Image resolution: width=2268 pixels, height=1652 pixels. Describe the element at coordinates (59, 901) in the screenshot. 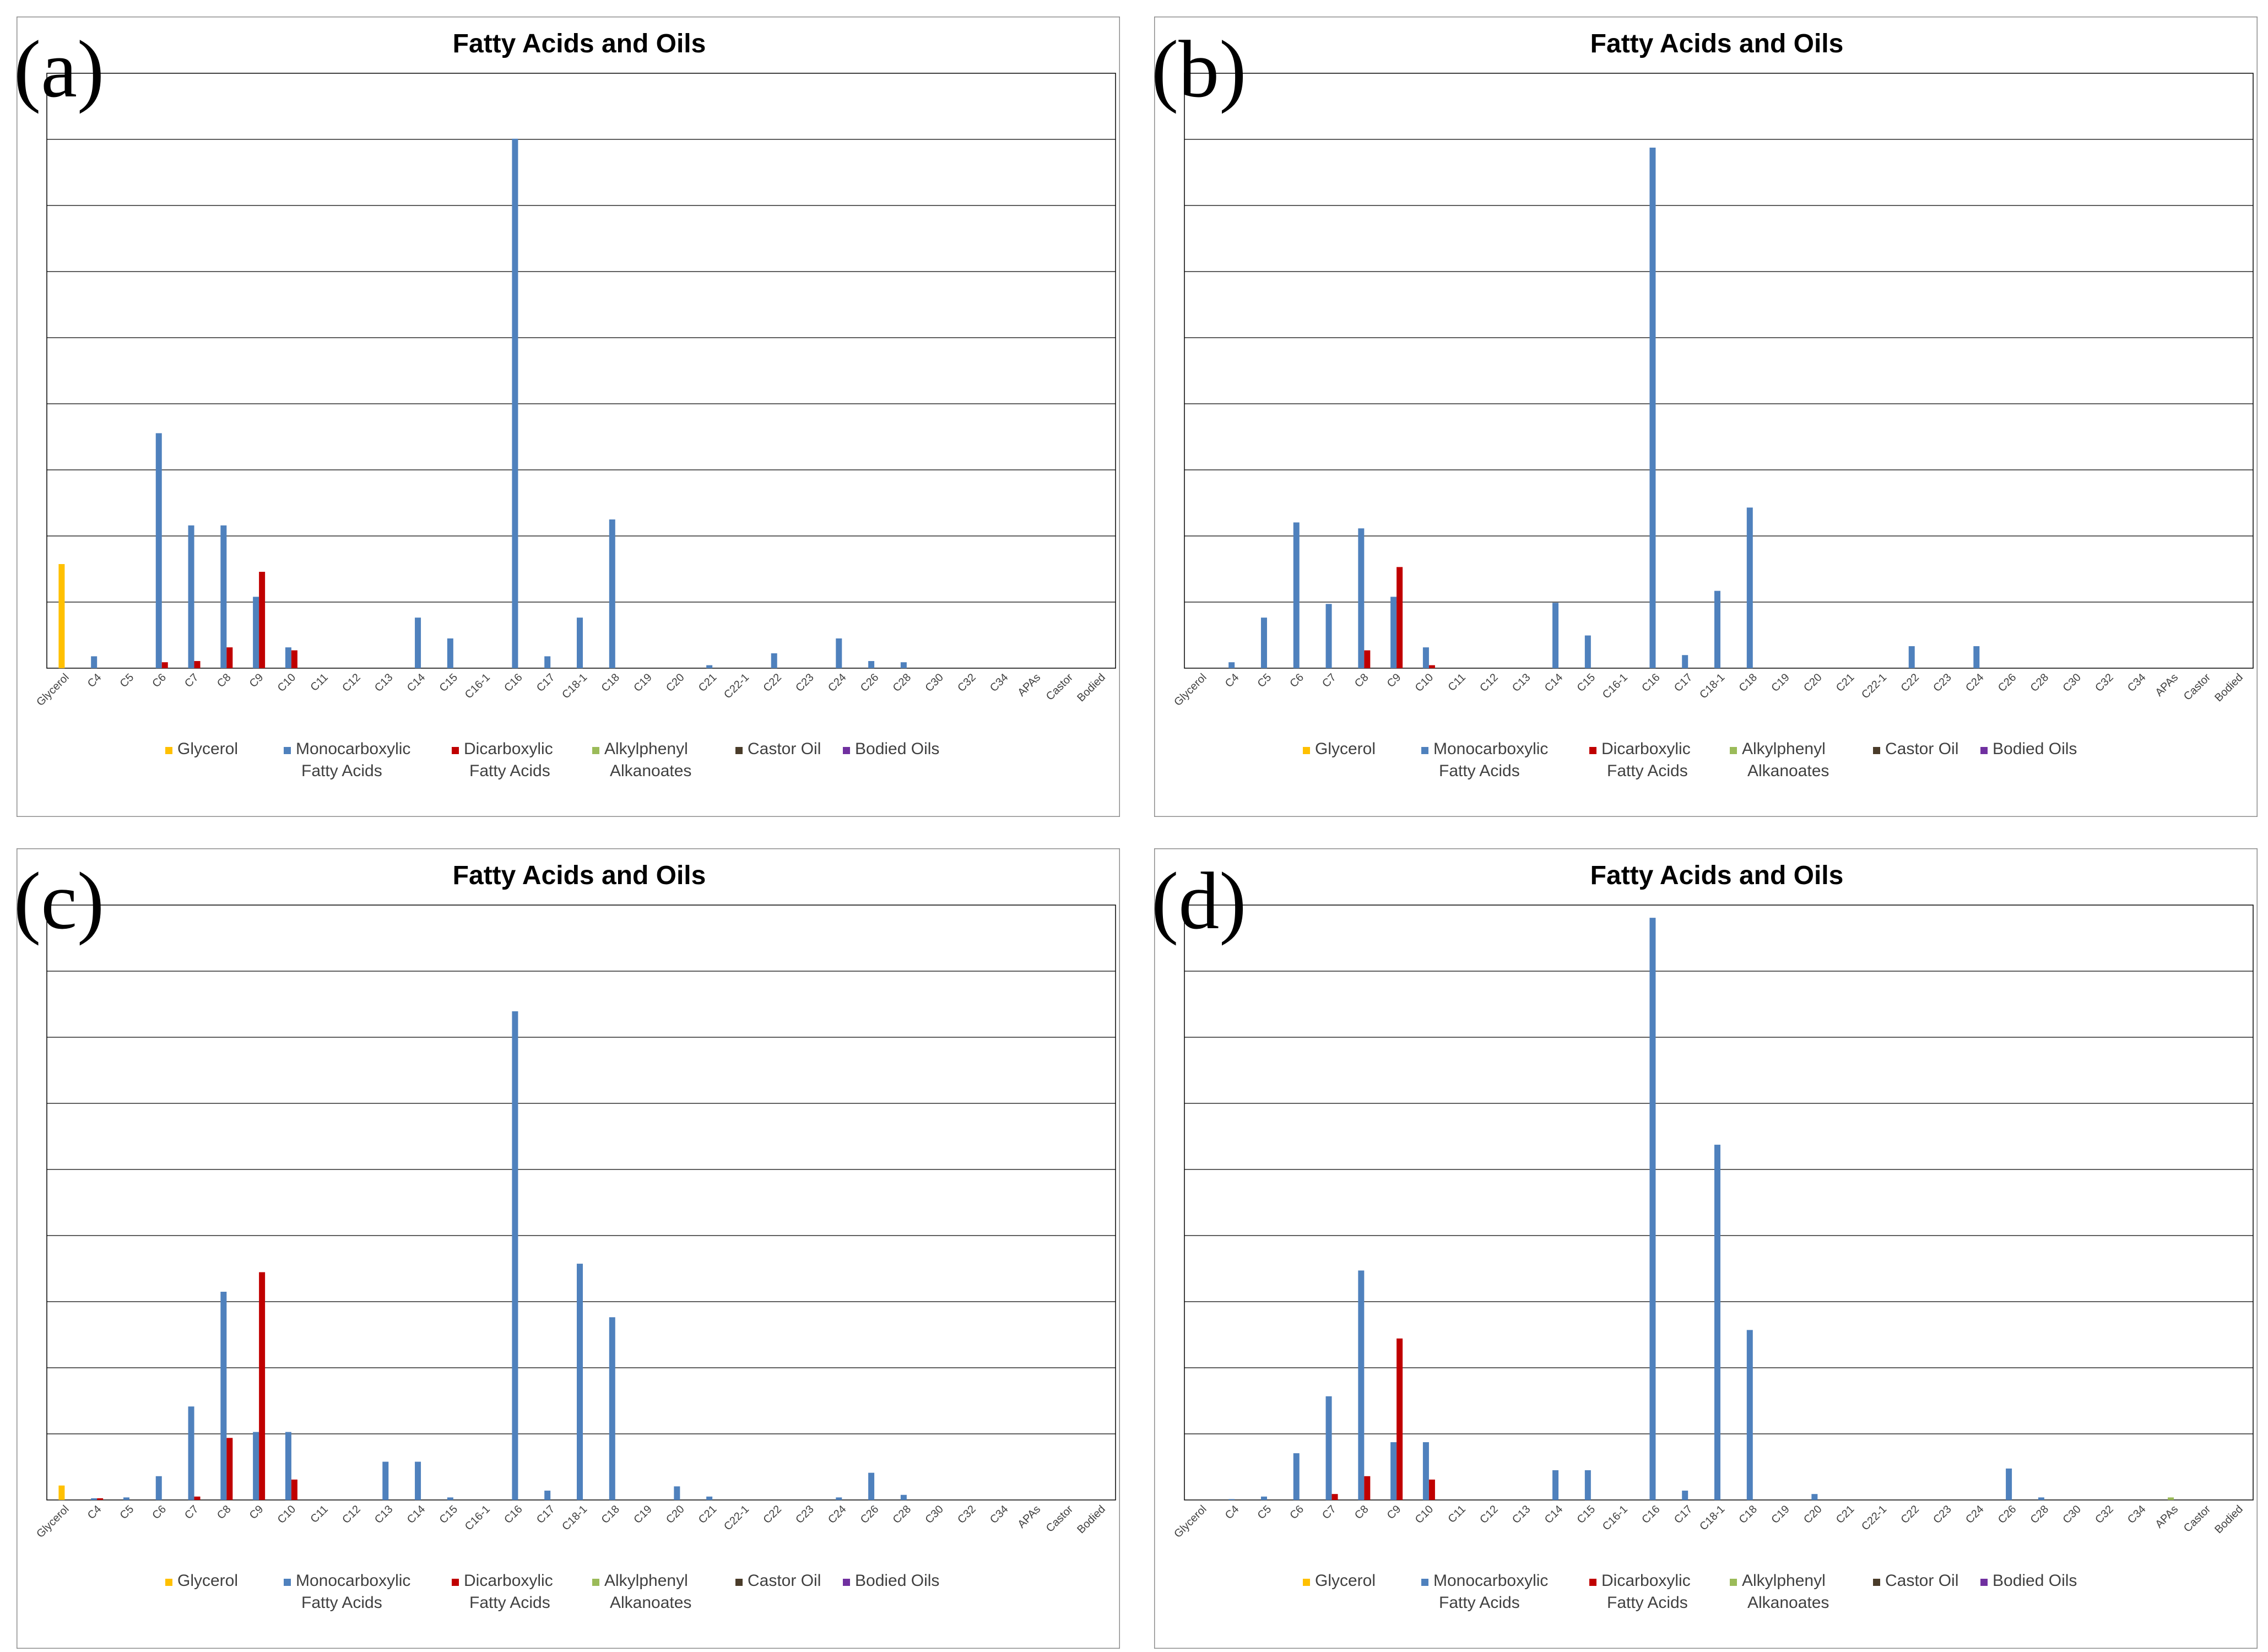

I see `panel-label-c: (c)` at that location.